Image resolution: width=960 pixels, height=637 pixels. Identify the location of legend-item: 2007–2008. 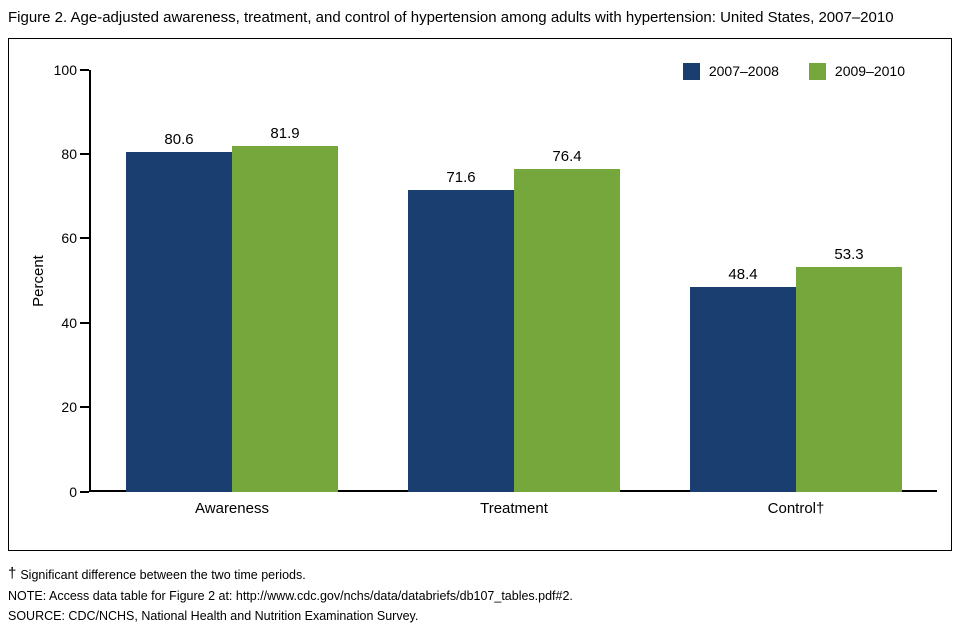
(730, 71).